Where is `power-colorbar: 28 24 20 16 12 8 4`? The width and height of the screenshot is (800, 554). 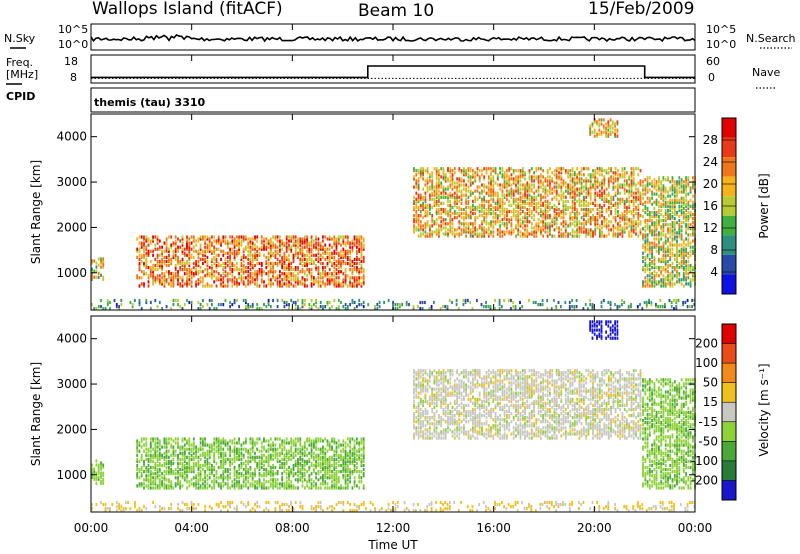 power-colorbar: 28 24 20 16 12 8 4 is located at coordinates (720, 206).